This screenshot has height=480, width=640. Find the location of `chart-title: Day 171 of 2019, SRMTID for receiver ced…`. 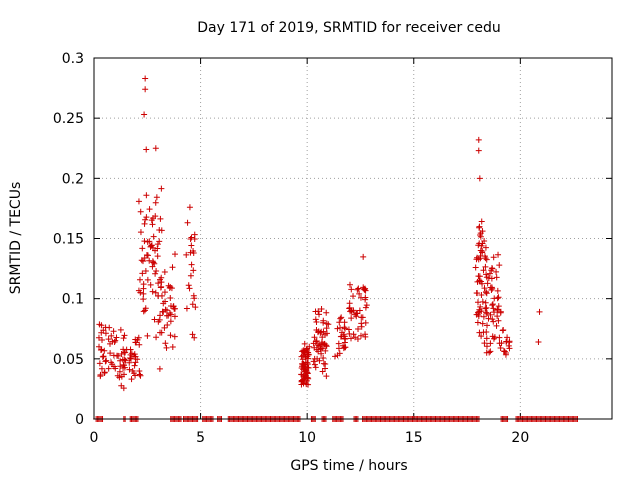

chart-title: Day 171 of 2019, SRMTID for receiver ced… is located at coordinates (348, 28).